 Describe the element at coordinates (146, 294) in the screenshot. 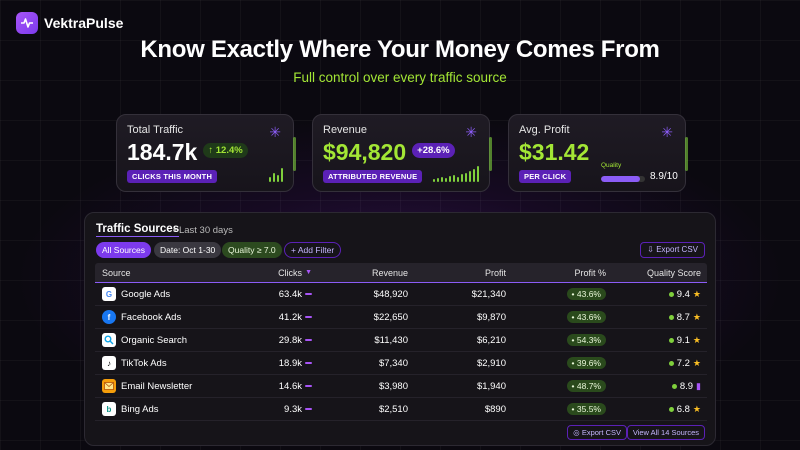

I see `source-name: Google Ads` at that location.